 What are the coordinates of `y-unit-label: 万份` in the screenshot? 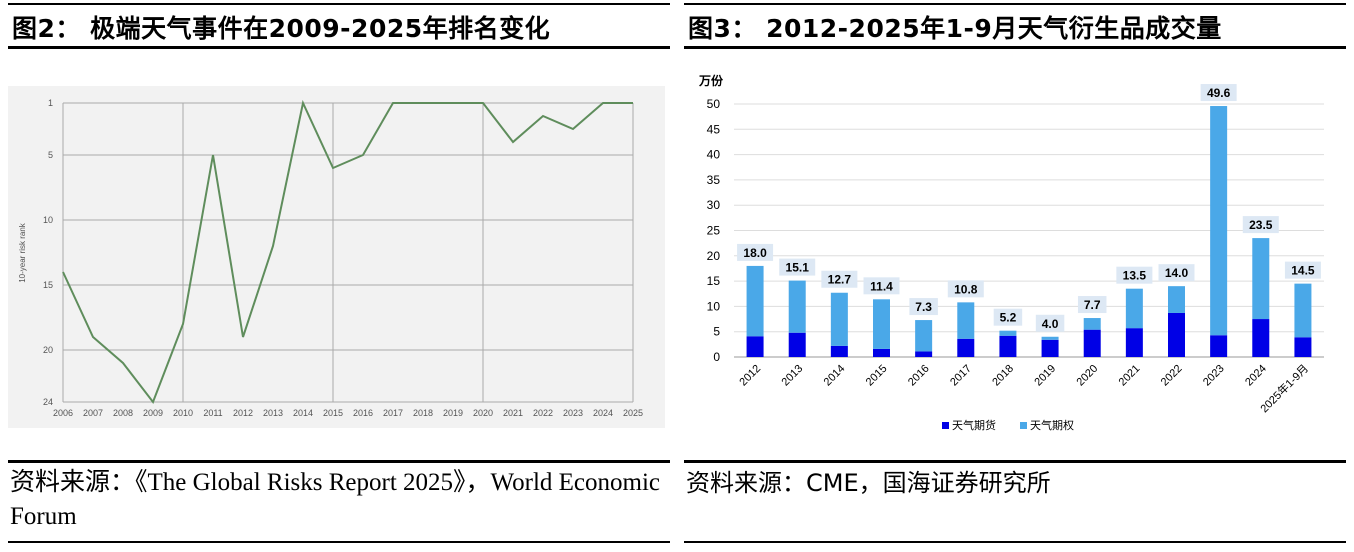 It's located at (711, 80).